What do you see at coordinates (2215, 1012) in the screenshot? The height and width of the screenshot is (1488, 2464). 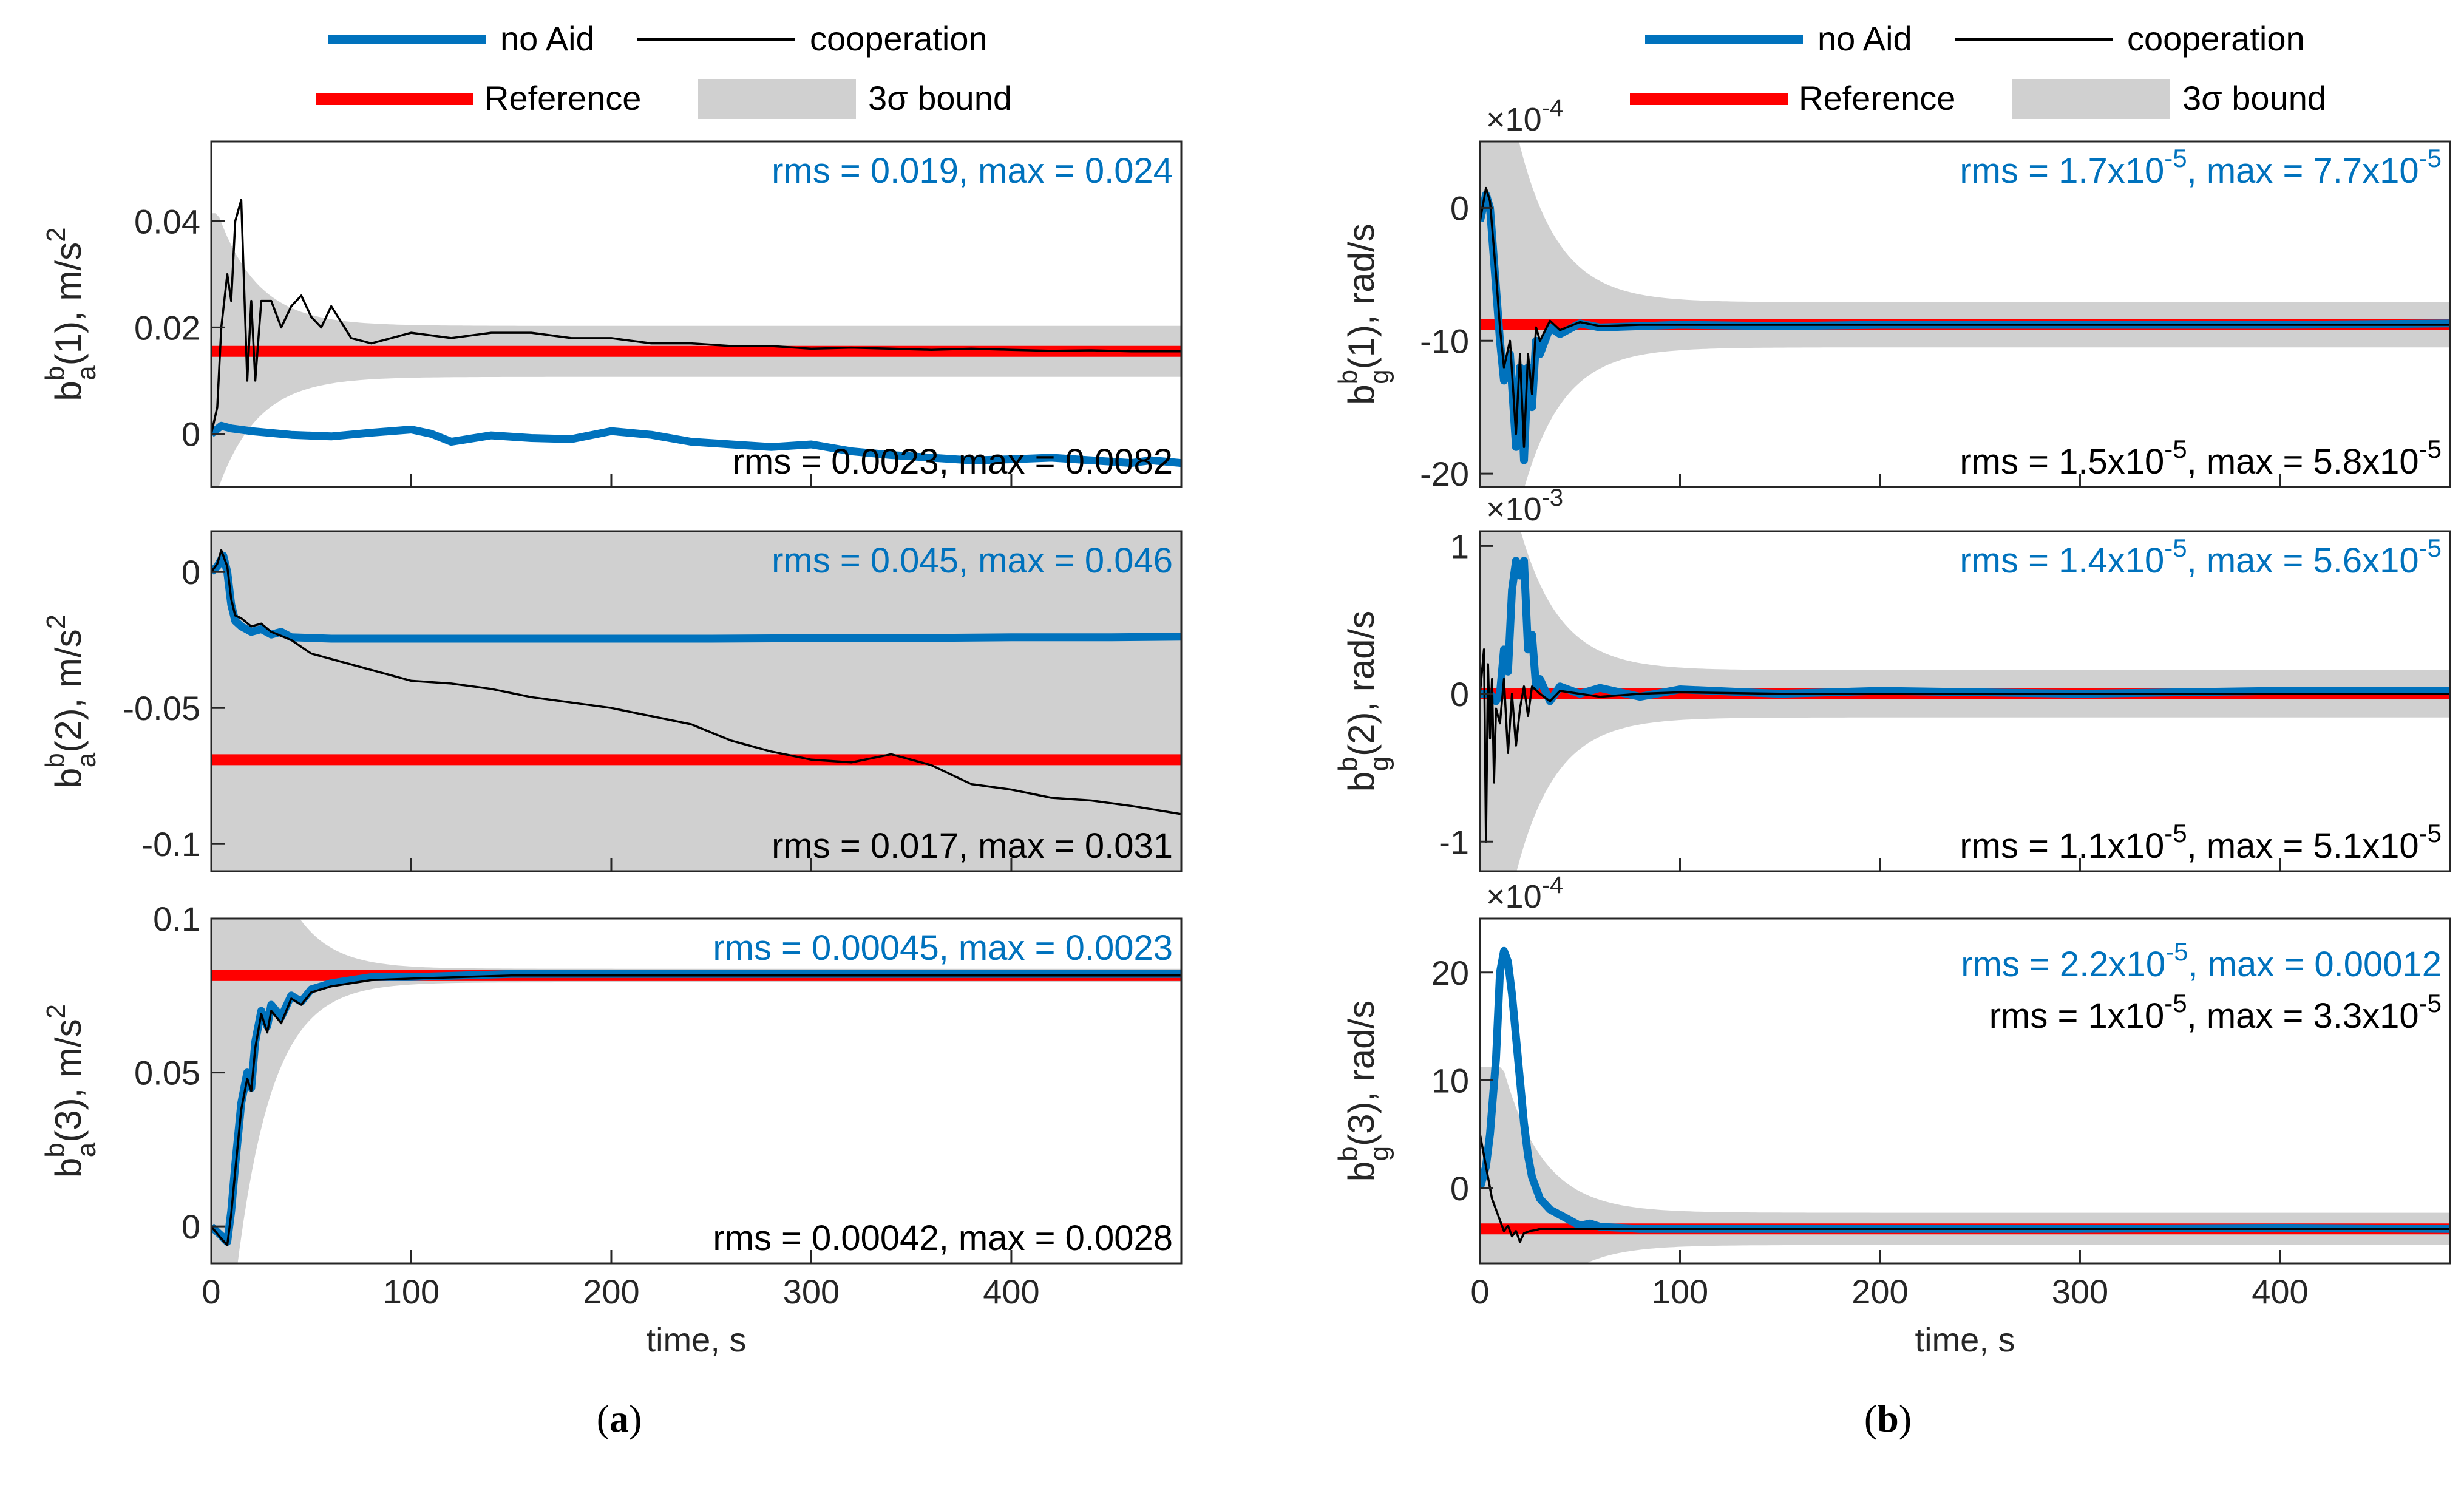 I see `annotation-cooperation-stats: rms = 1x10-5, max = 3.3x10-5` at bounding box center [2215, 1012].